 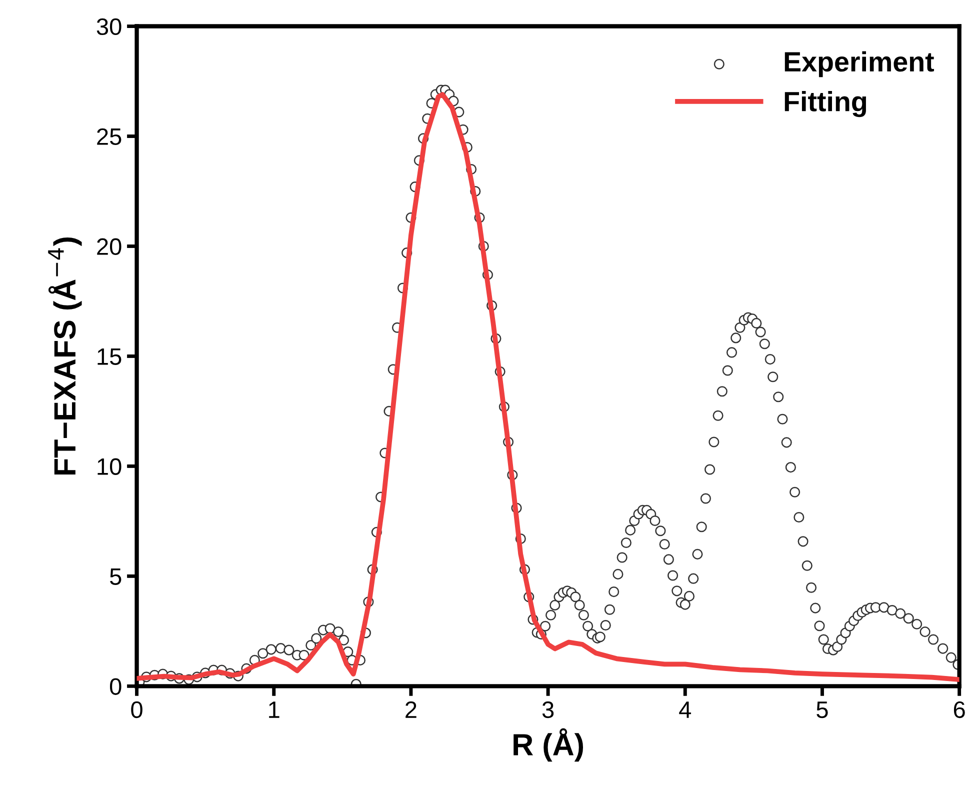 What do you see at coordinates (825, 104) in the screenshot?
I see `legend-label: Fitting` at bounding box center [825, 104].